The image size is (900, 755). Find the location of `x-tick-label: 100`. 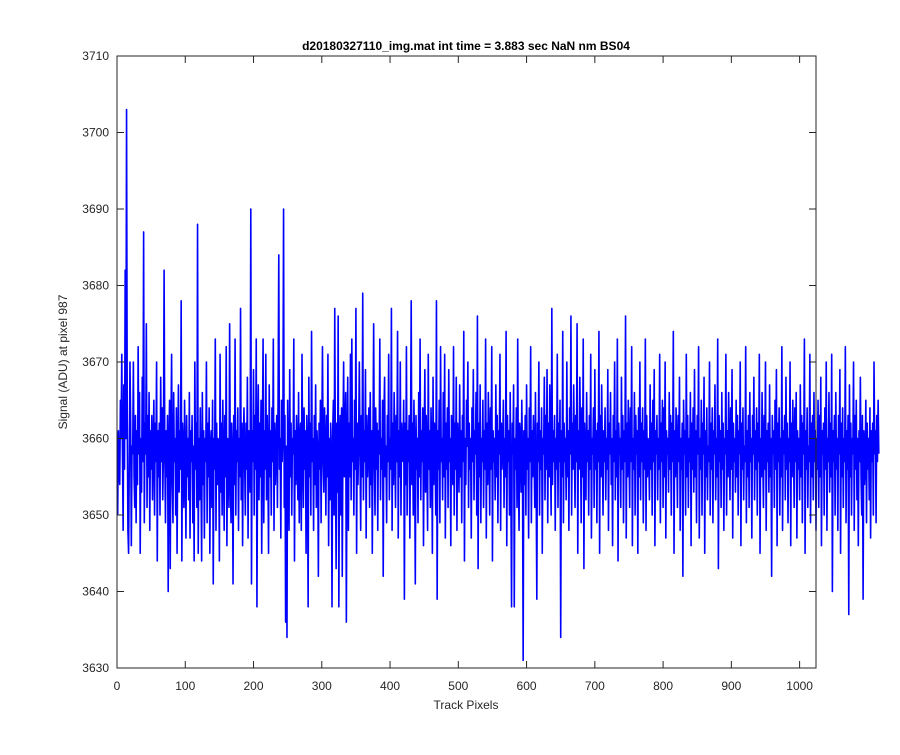

x-tick-label: 100 is located at coordinates (185, 686).